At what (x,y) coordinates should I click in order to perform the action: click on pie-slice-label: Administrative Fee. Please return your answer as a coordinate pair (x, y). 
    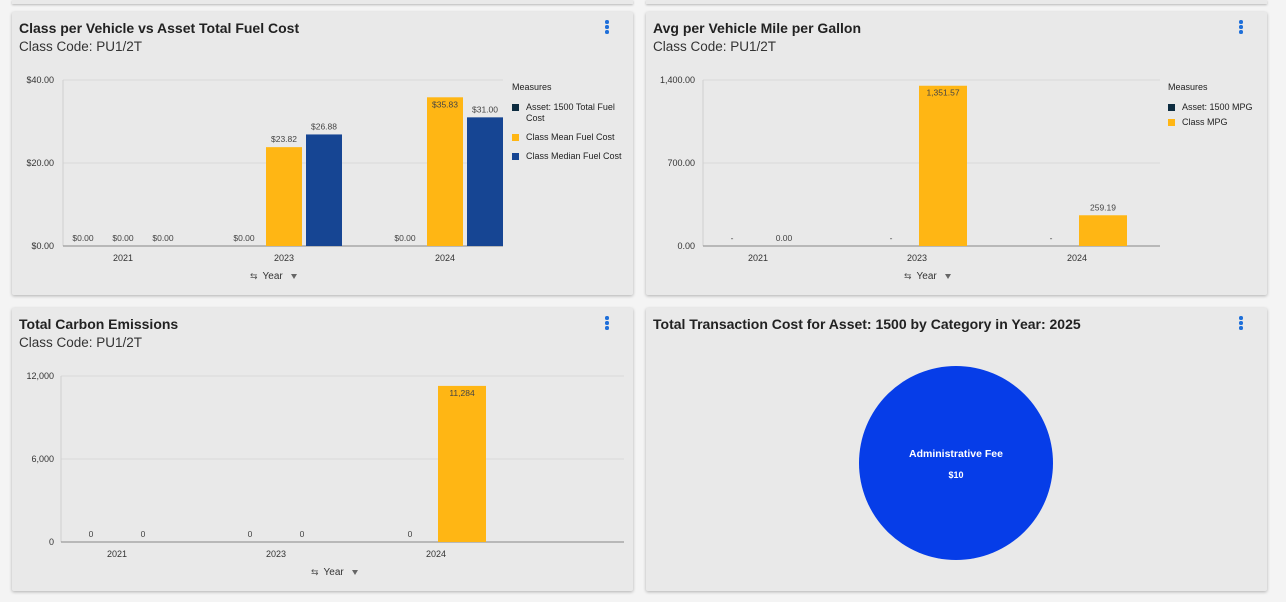
    Looking at the image, I should click on (956, 454).